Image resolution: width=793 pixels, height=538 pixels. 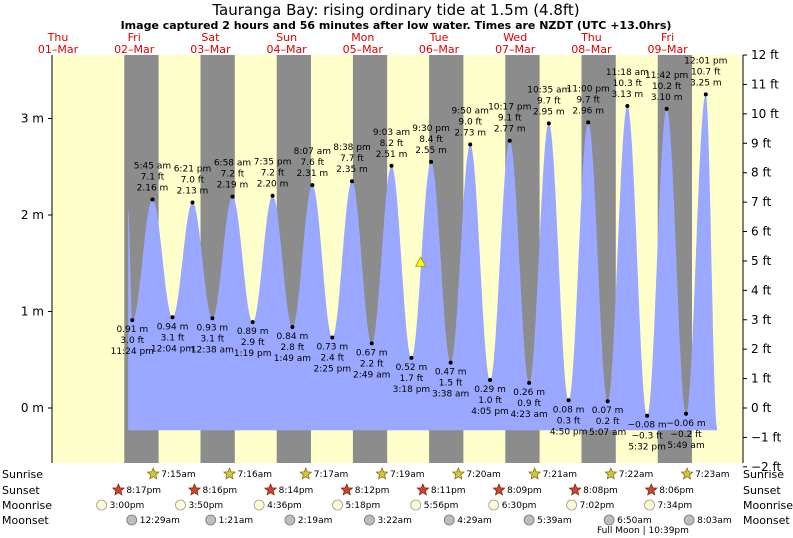 I want to click on sunrise-time: 7:21am, so click(x=560, y=475).